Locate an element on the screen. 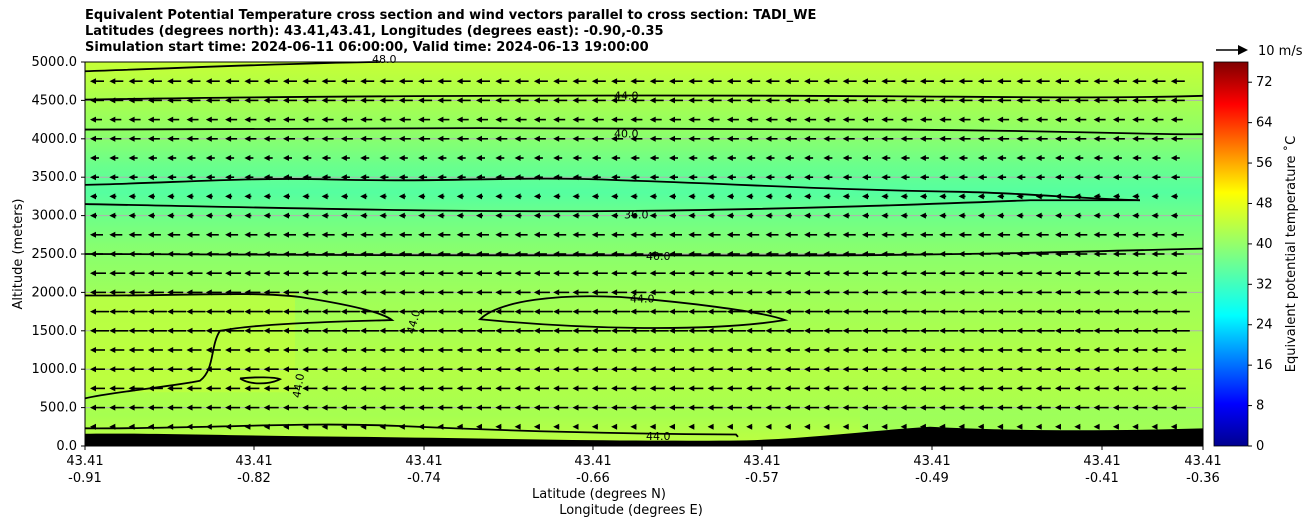  colorbar-tick-label: 24 is located at coordinates (1264, 325).